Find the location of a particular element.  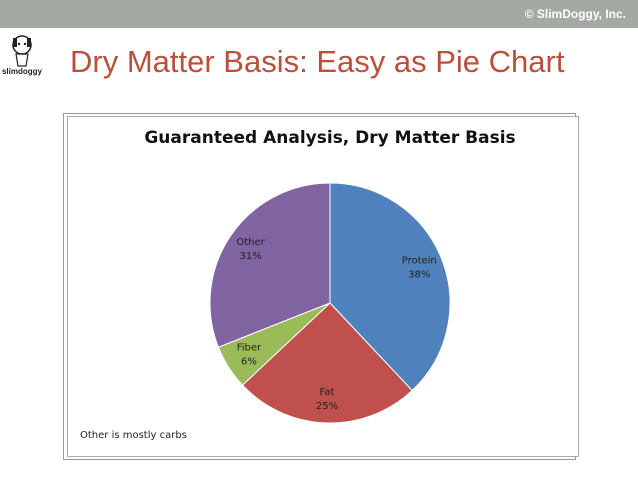

slice-value-label: 6% is located at coordinates (249, 361).